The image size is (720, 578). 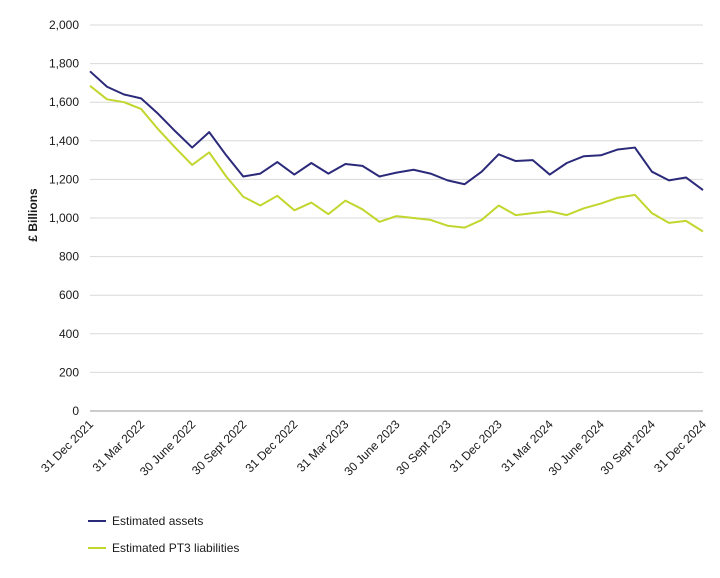 What do you see at coordinates (64, 64) in the screenshot?
I see `y-tick-label: 1,800` at bounding box center [64, 64].